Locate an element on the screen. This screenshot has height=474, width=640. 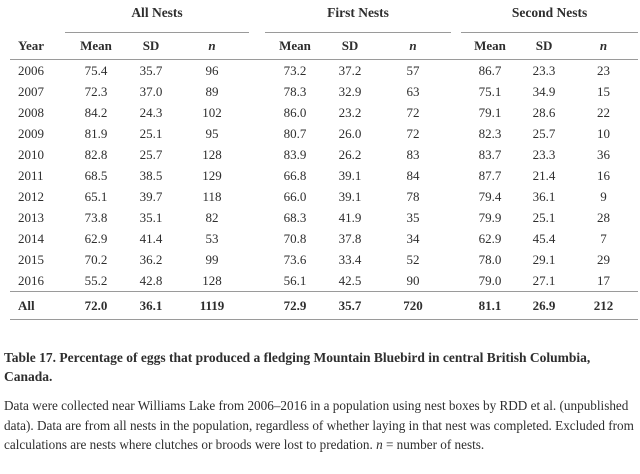
value-cell: 17 is located at coordinates (604, 280).